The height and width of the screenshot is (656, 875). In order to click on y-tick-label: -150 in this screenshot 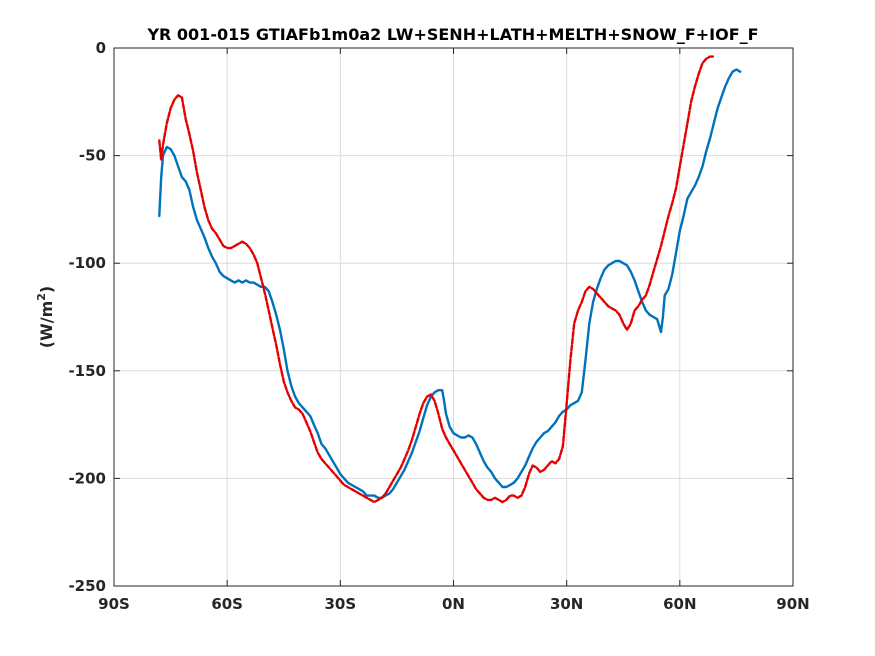, I will do `click(87, 371)`.